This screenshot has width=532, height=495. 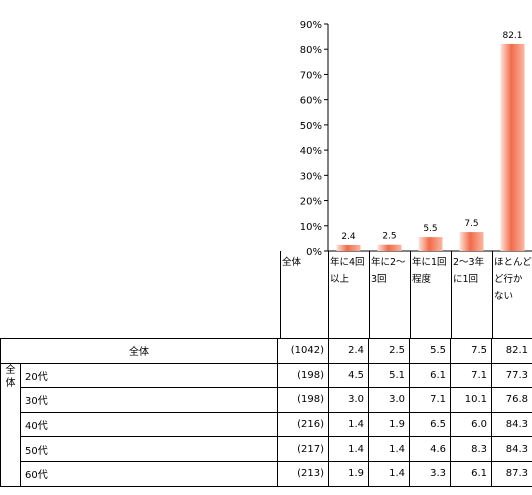 I want to click on total-value: 2.4, so click(x=349, y=351).